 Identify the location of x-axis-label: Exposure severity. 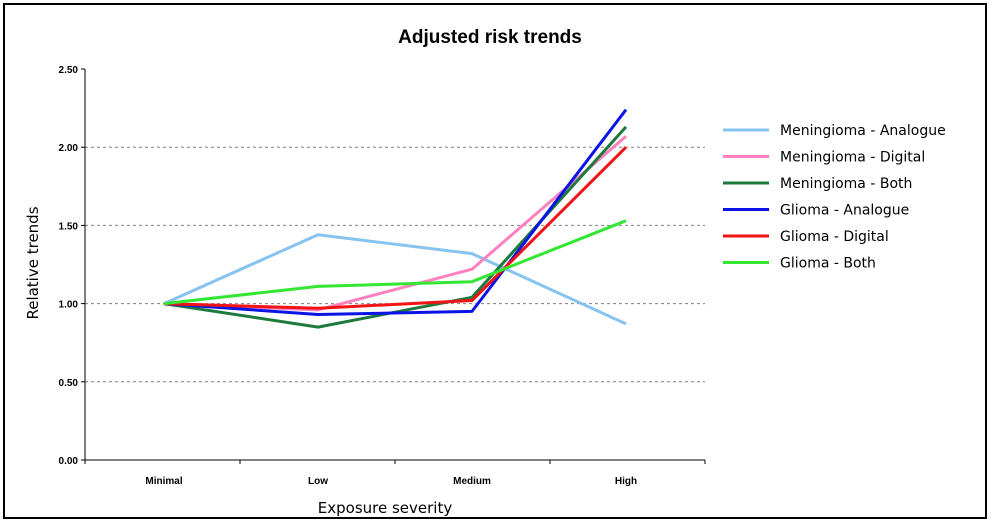
(385, 508).